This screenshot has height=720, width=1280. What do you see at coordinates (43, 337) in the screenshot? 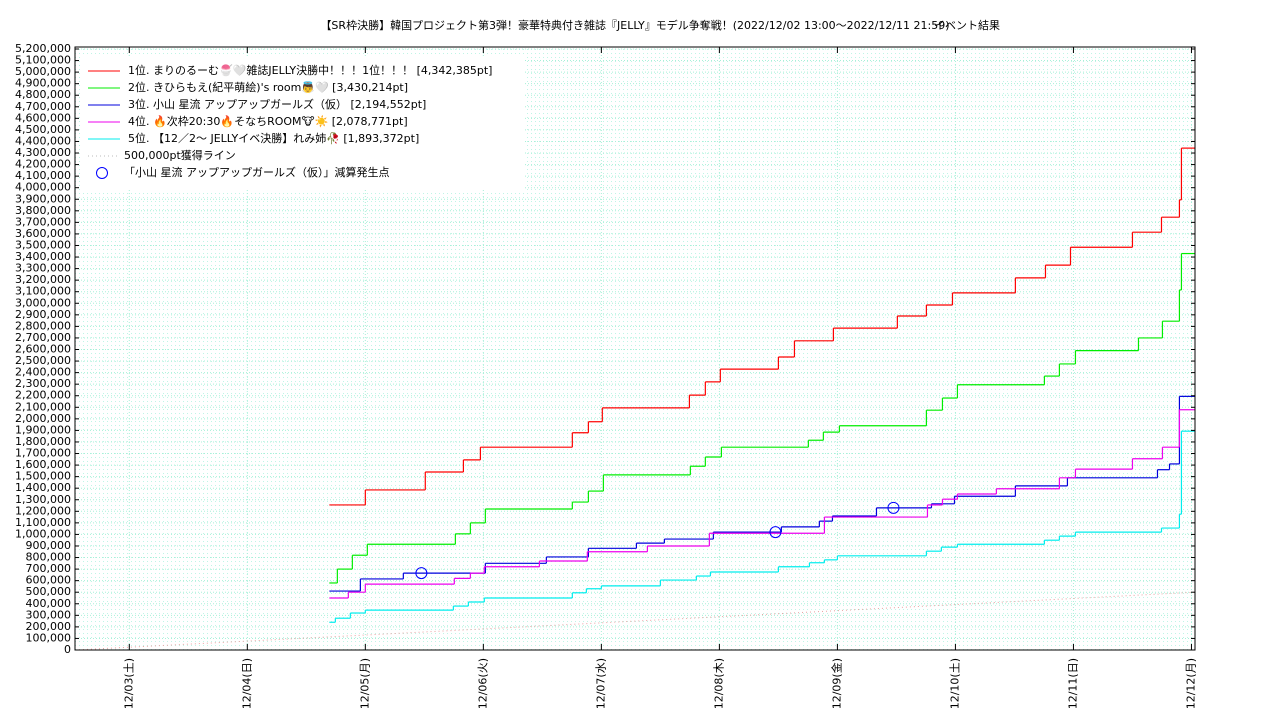
I see `y-tick-label: 2,700,000` at bounding box center [43, 337].